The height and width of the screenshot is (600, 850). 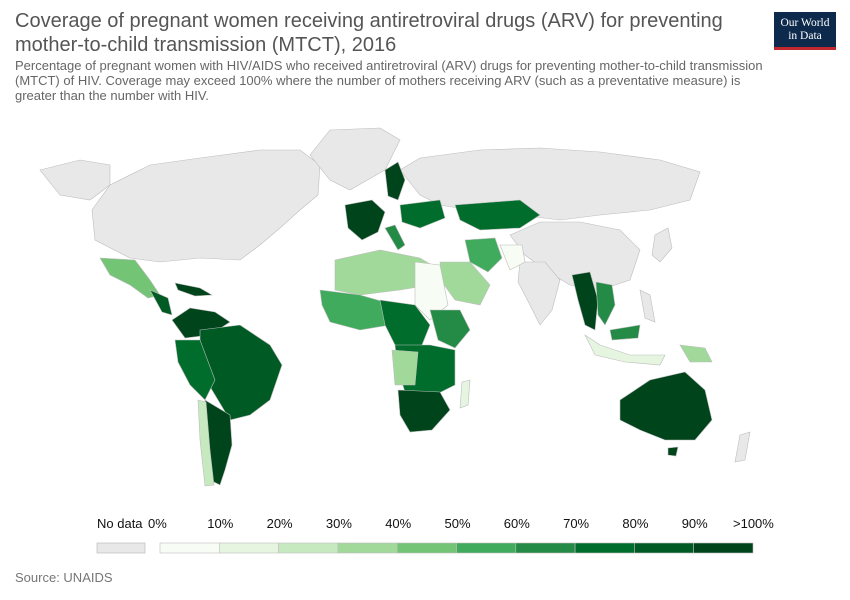 What do you see at coordinates (457, 523) in the screenshot?
I see `legend-bin-label: 50%` at bounding box center [457, 523].